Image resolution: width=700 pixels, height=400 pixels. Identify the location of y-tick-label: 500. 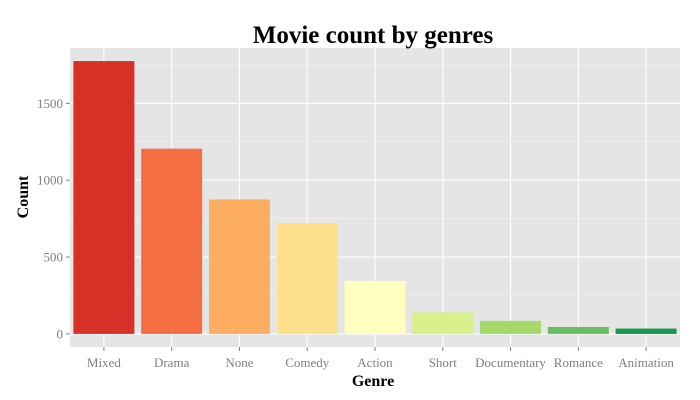
(54, 257).